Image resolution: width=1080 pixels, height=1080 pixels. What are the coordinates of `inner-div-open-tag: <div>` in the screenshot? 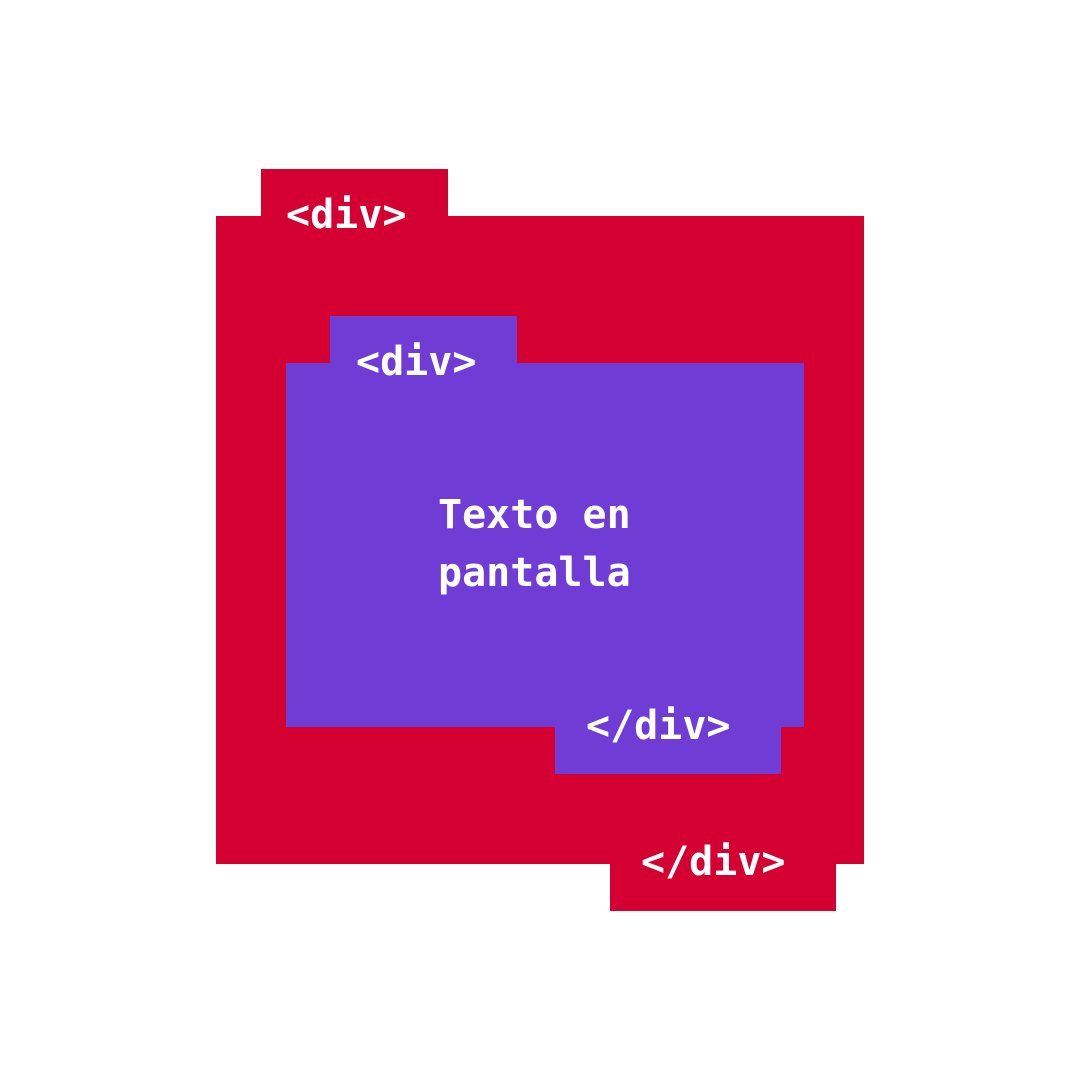 It's located at (416, 362).